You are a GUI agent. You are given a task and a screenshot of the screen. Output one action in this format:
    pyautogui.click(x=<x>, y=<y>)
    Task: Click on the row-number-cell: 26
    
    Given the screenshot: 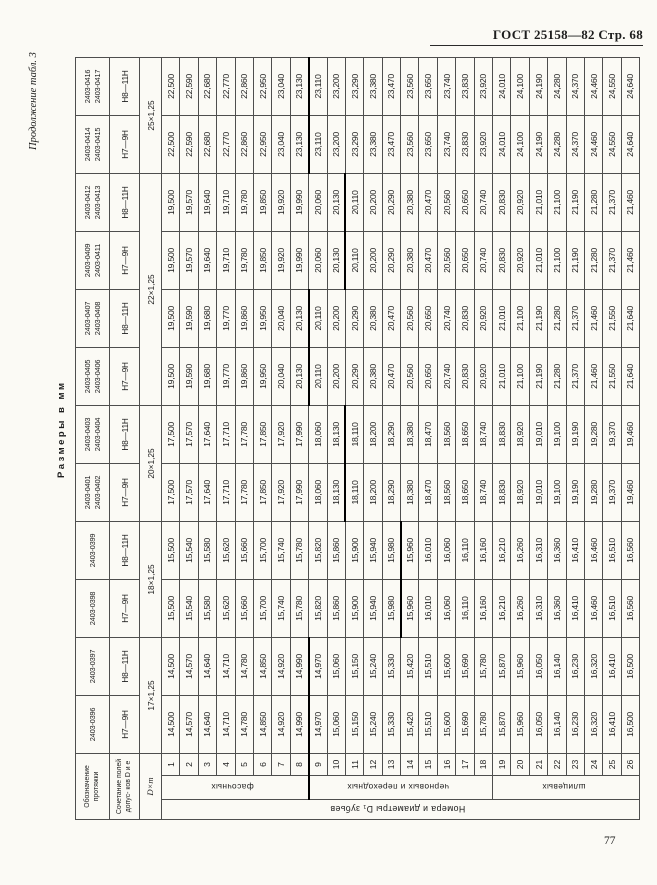 What is the action you would take?
    pyautogui.click(x=630, y=764)
    